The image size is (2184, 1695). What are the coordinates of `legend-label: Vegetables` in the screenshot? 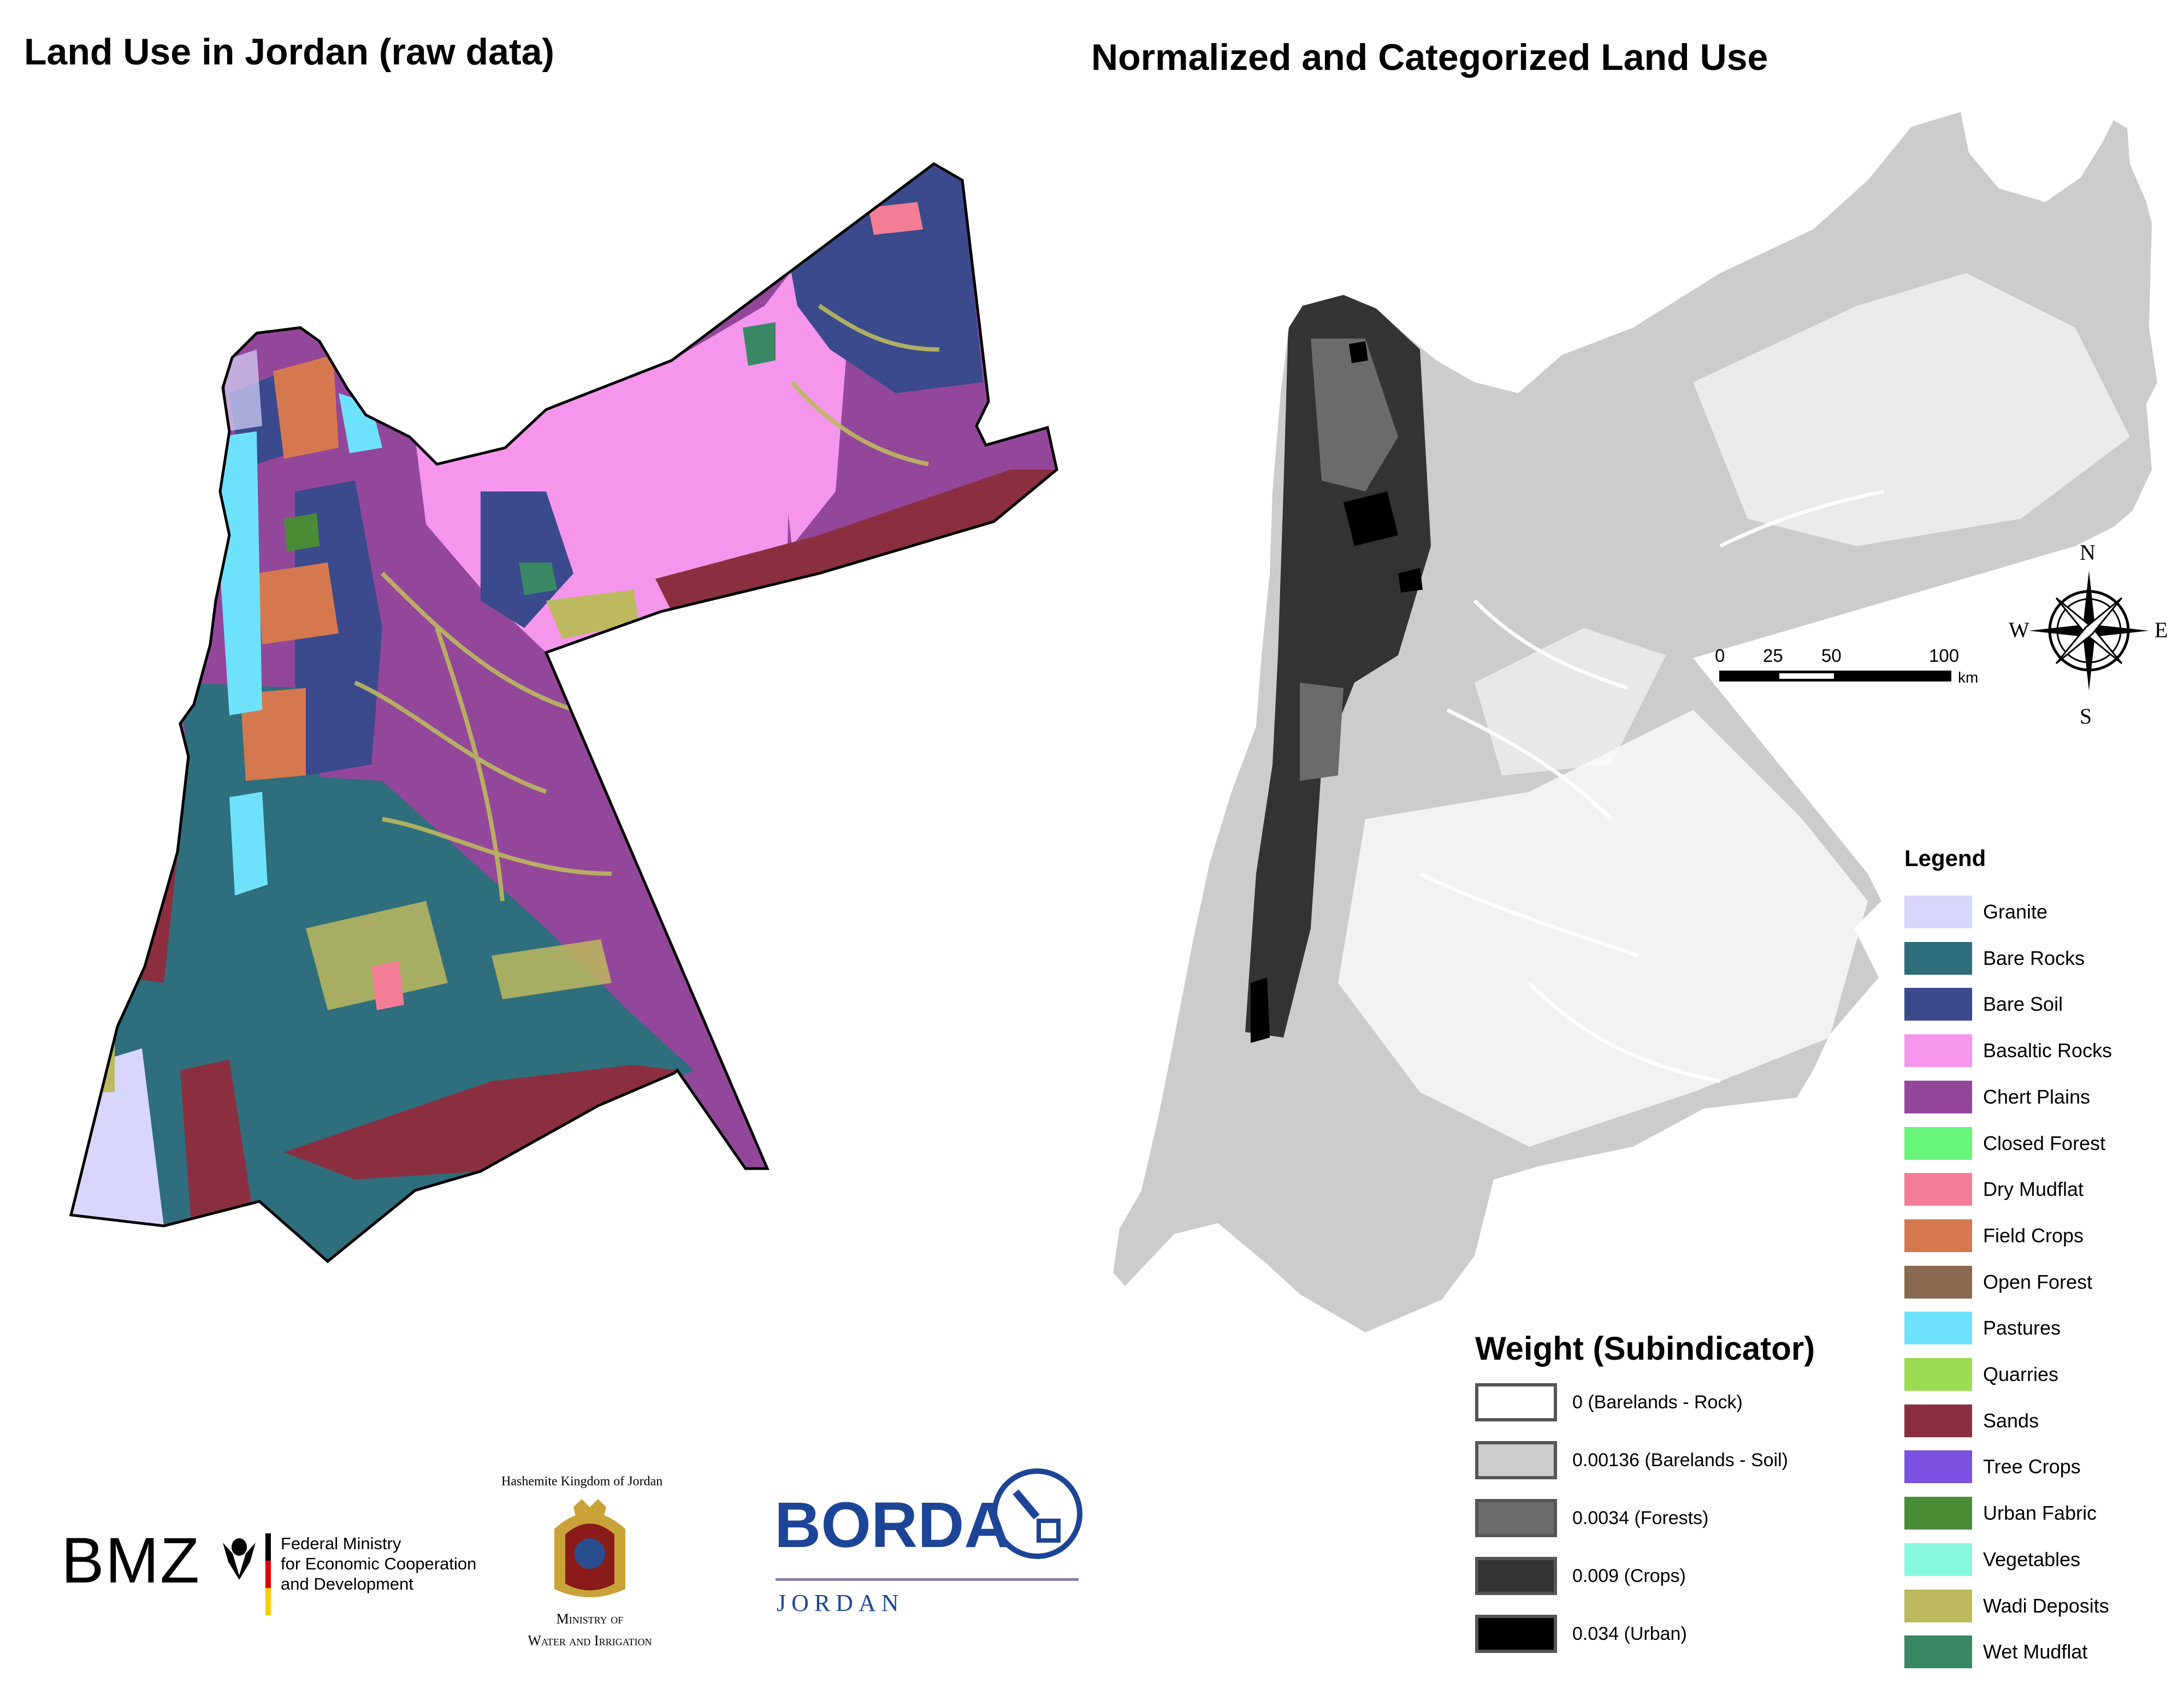 It's located at (2032, 1559).